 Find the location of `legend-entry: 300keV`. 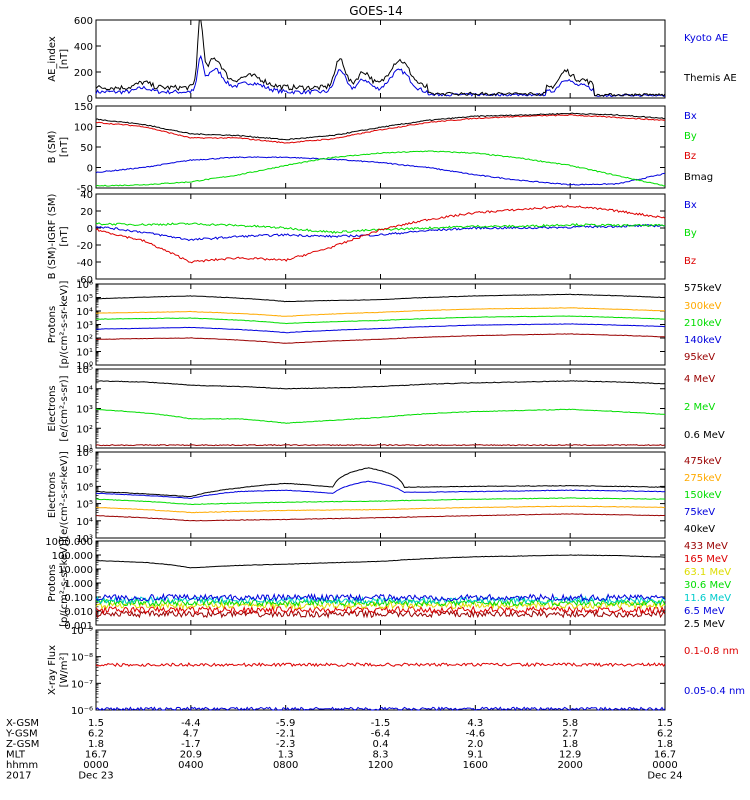

legend-entry: 300keV is located at coordinates (703, 306).